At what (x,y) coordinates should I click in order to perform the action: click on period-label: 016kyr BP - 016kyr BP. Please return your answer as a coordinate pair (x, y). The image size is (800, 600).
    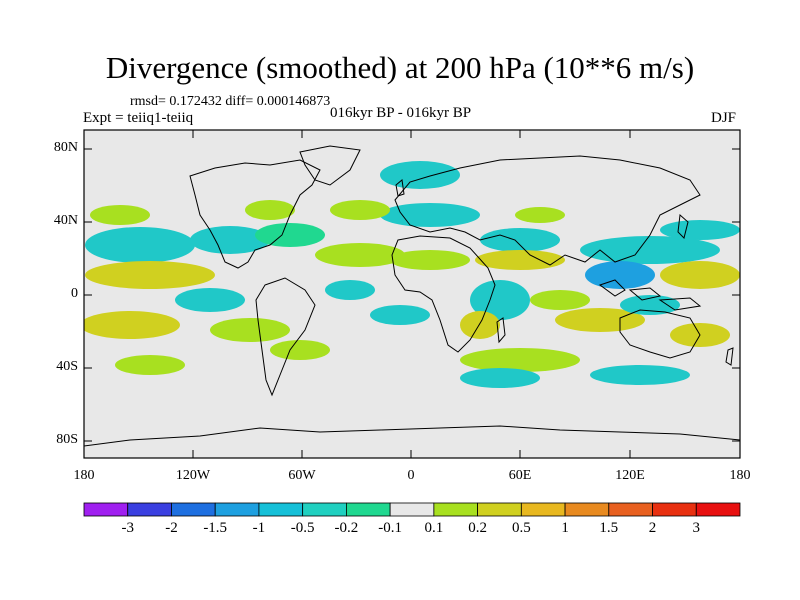
    Looking at the image, I should click on (401, 113).